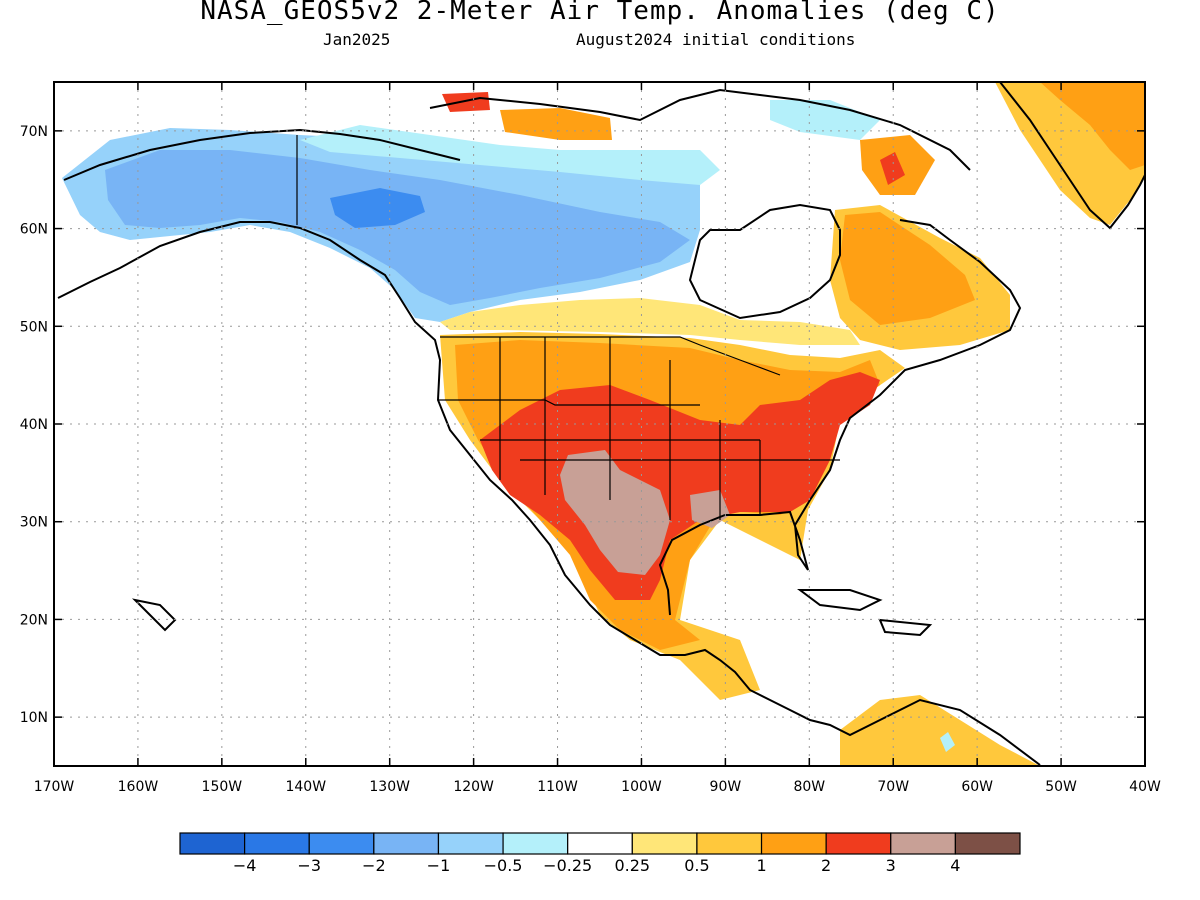 The height and width of the screenshot is (900, 1200). What do you see at coordinates (680, 486) in the screenshot?
I see `hot-field-us` at bounding box center [680, 486].